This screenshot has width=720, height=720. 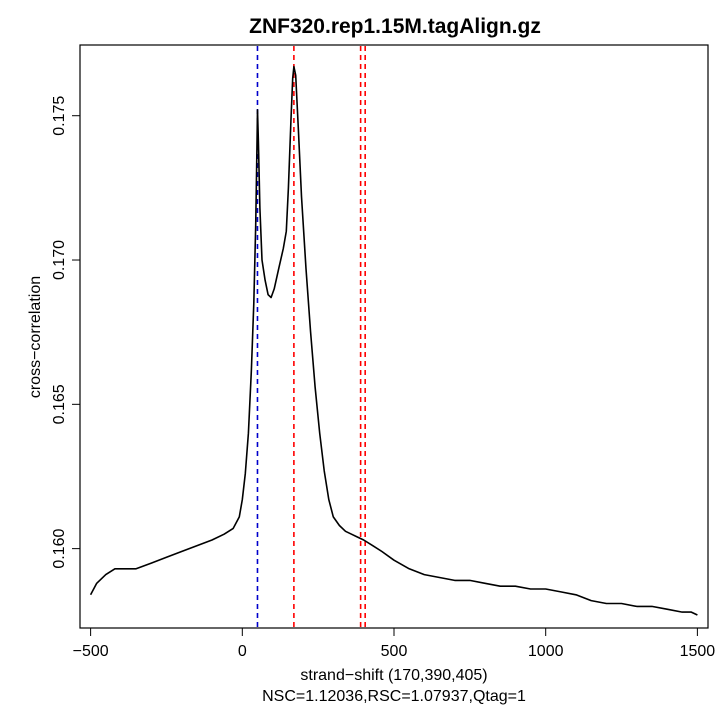 What do you see at coordinates (393, 675) in the screenshot?
I see `x-axis-label: strand−shift (170,390,405)` at bounding box center [393, 675].